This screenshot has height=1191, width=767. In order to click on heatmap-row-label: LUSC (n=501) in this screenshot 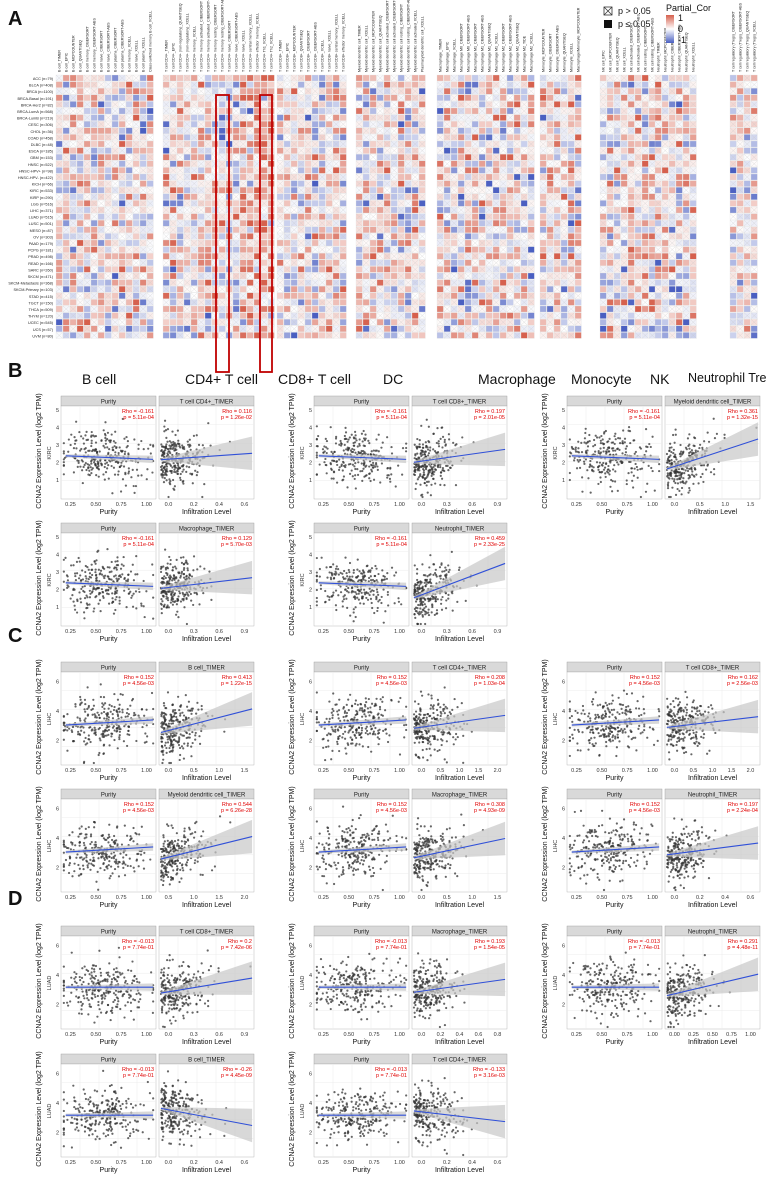, I will do `click(41, 224)`.